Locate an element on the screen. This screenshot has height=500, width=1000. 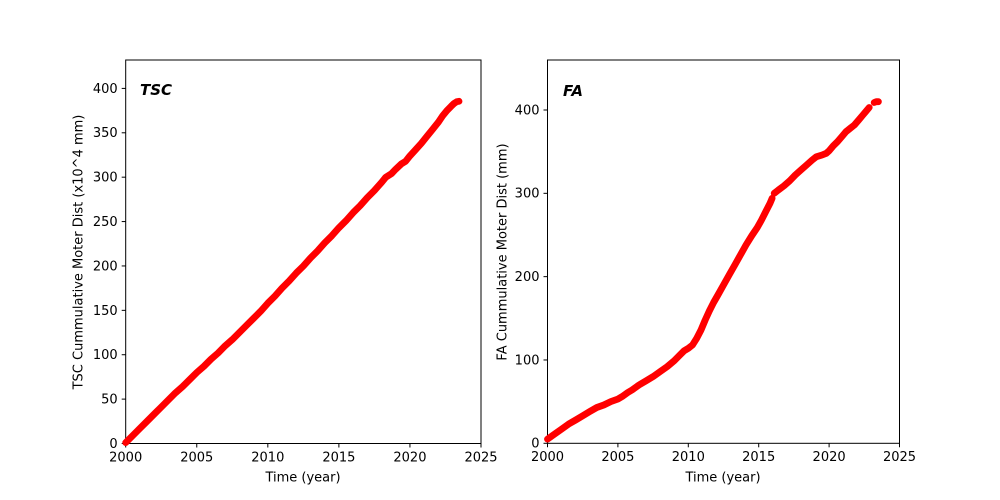
y-tick-label: 50 is located at coordinates (109, 400).